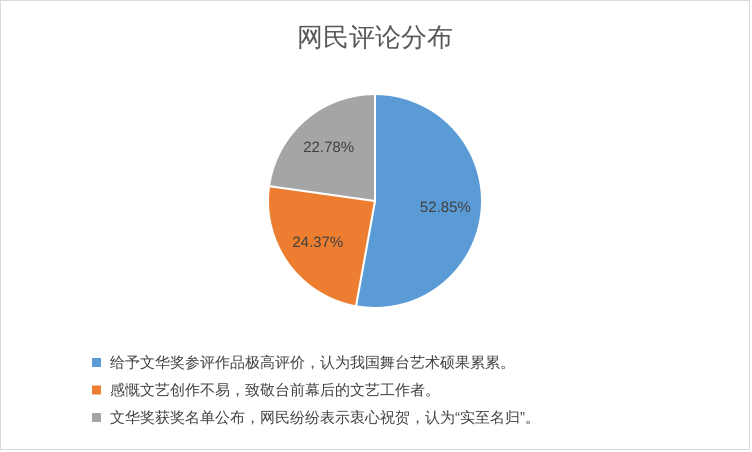 This screenshot has height=452, width=752. I want to click on legend-label: 感慨文艺创作不易，致敬台前幕后的文艺工作者。, so click(275, 390).